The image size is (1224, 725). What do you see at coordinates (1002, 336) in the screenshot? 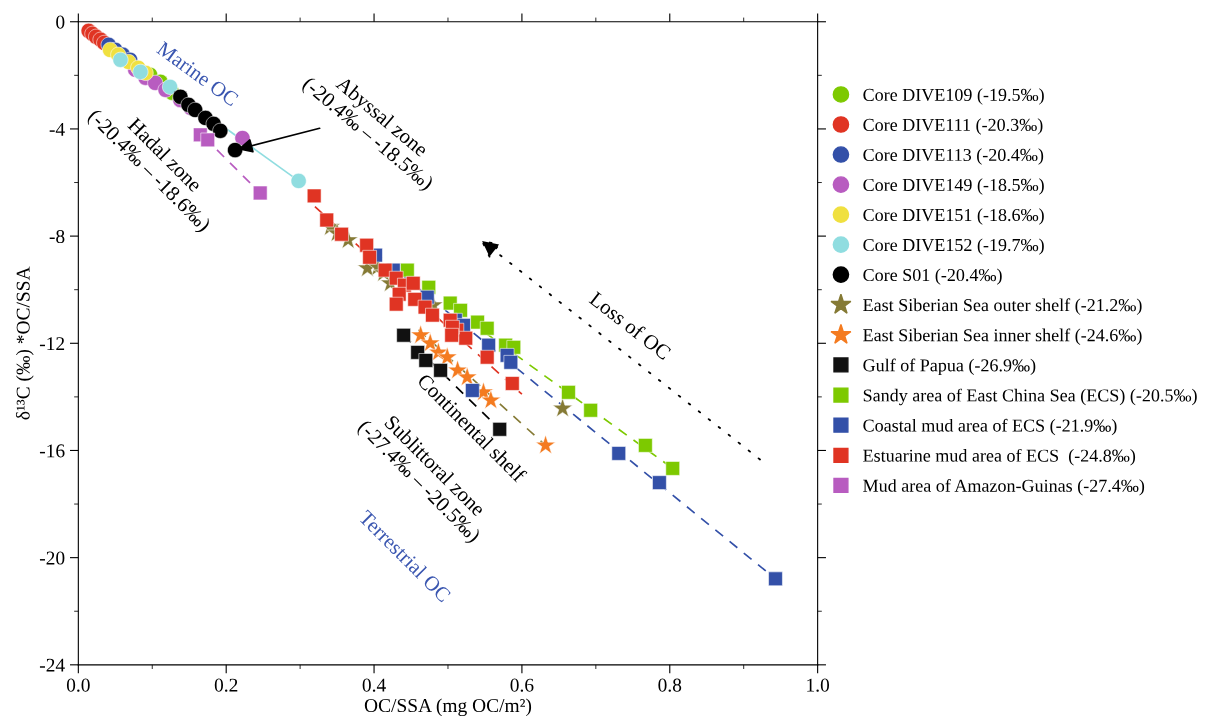
I see `legend-label: East Siberian Sea inner shelf (-24.6‰)` at bounding box center [1002, 336].